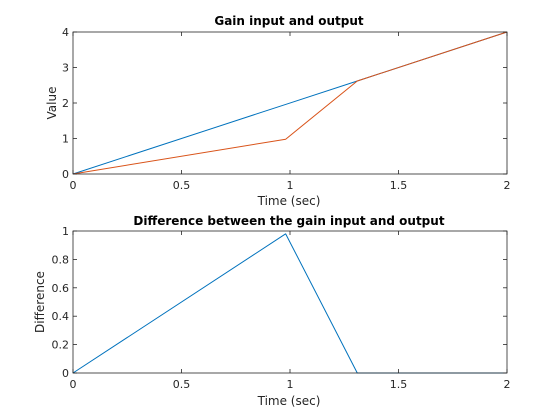 The width and height of the screenshot is (560, 420). What do you see at coordinates (290, 384) in the screenshot?
I see `bottom-x-tick-label: 1` at bounding box center [290, 384].